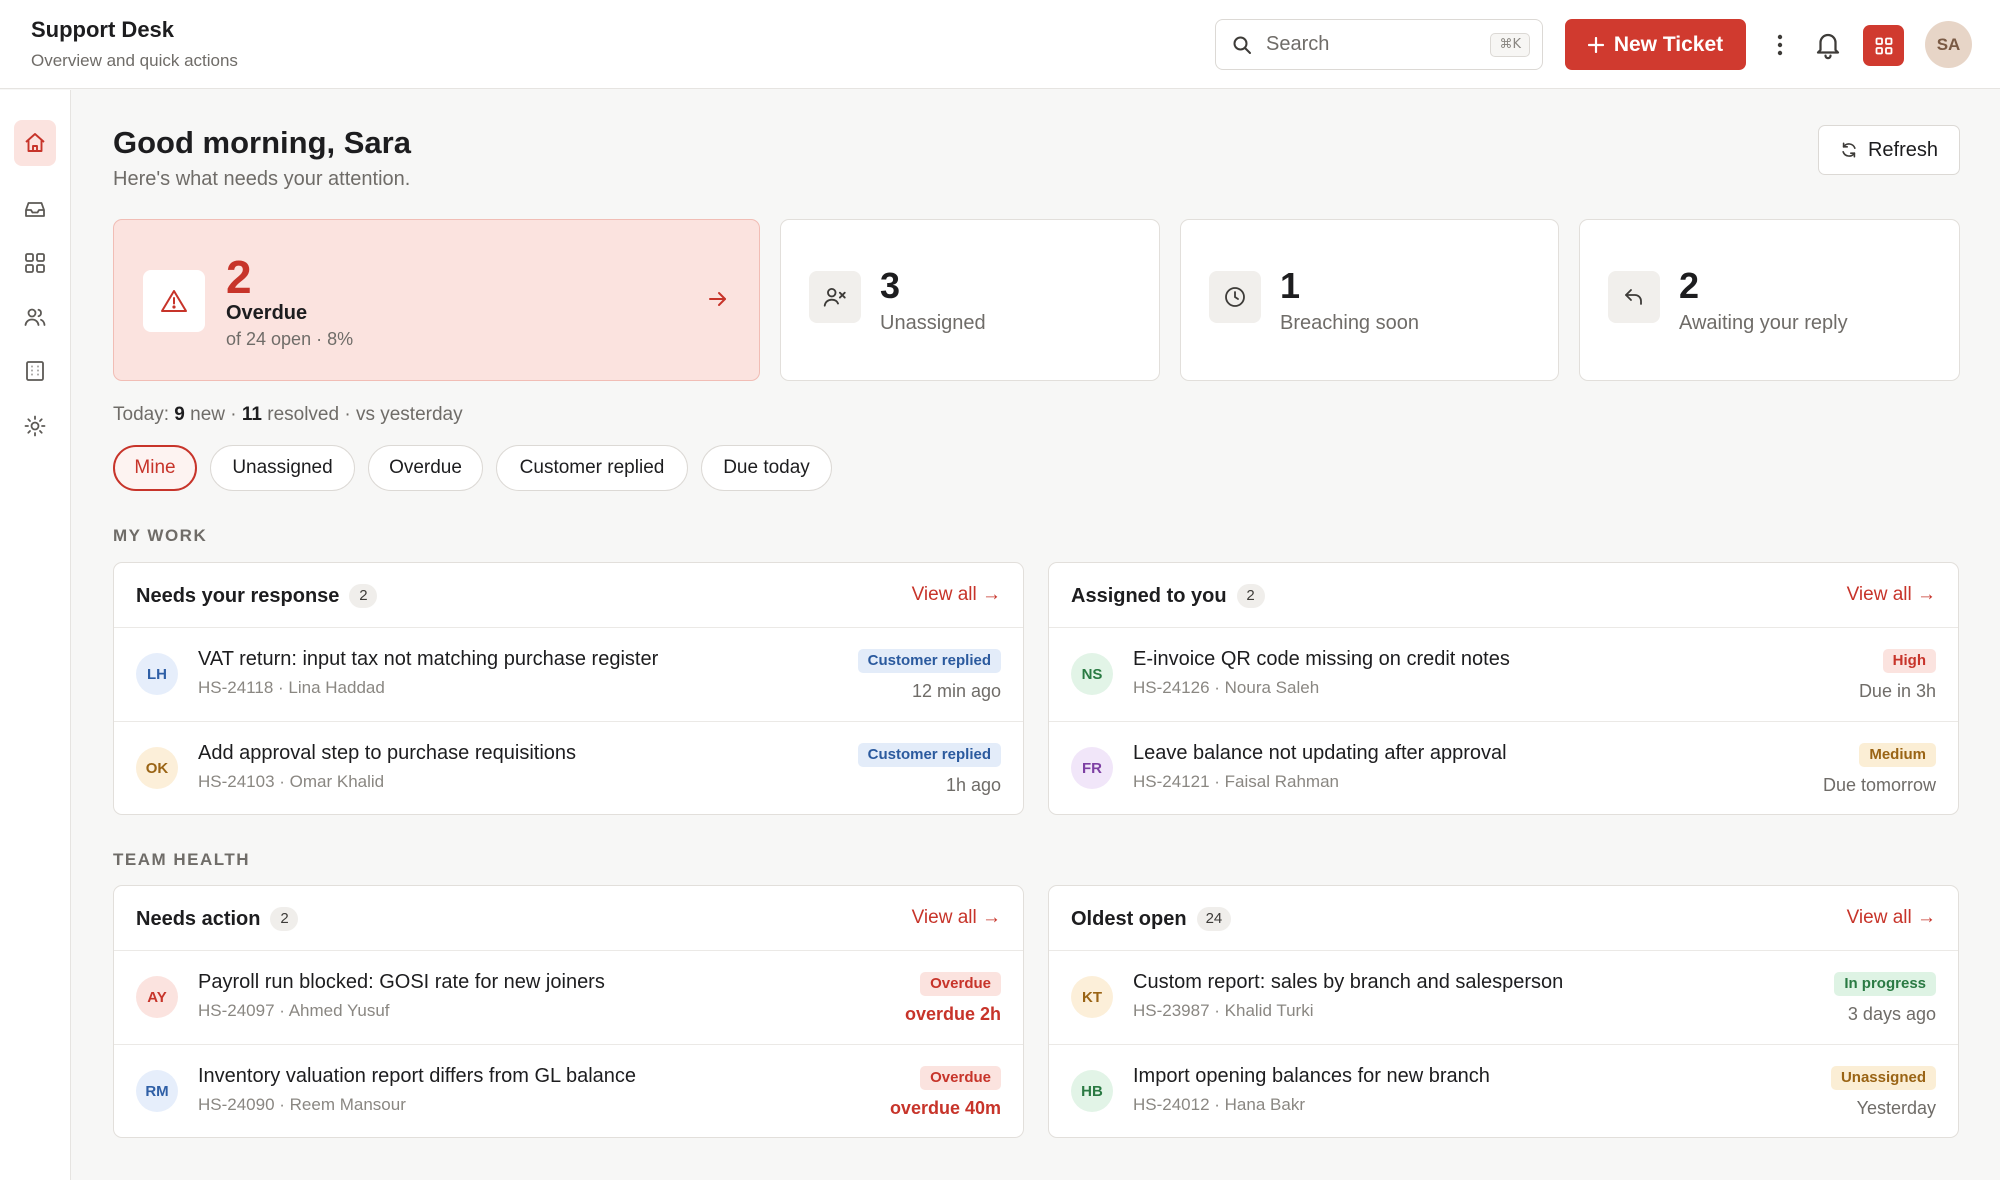 Image resolution: width=2000 pixels, height=1180 pixels. Describe the element at coordinates (1236, 781) in the screenshot. I see `ticket-meta: HS-24121 · Faisal Rahman` at that location.